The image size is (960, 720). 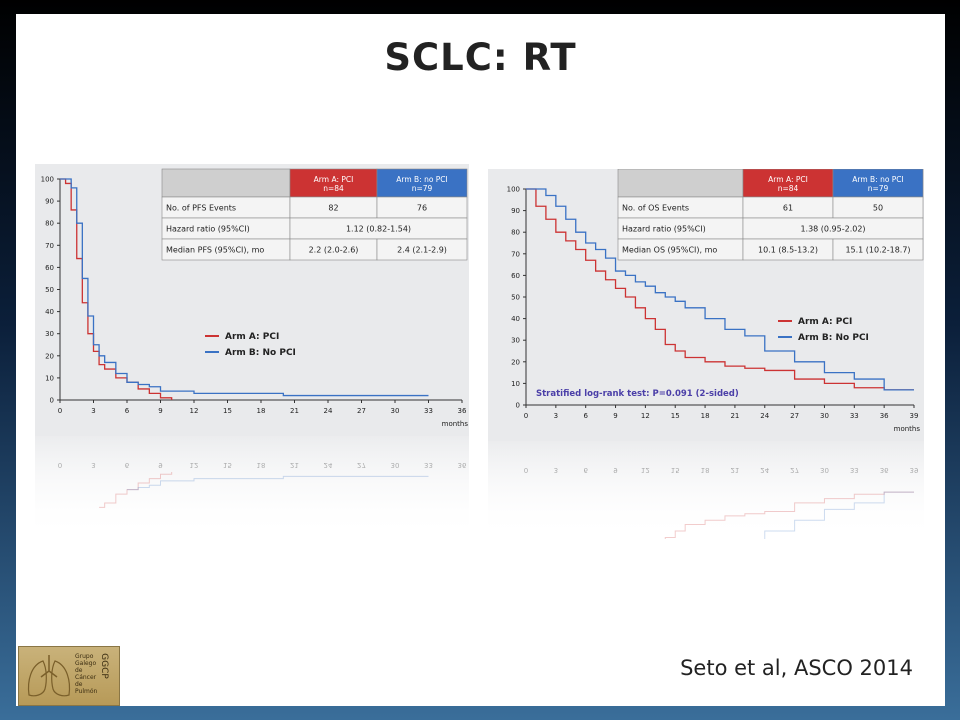 I want to click on lungs-icon, so click(x=49, y=676).